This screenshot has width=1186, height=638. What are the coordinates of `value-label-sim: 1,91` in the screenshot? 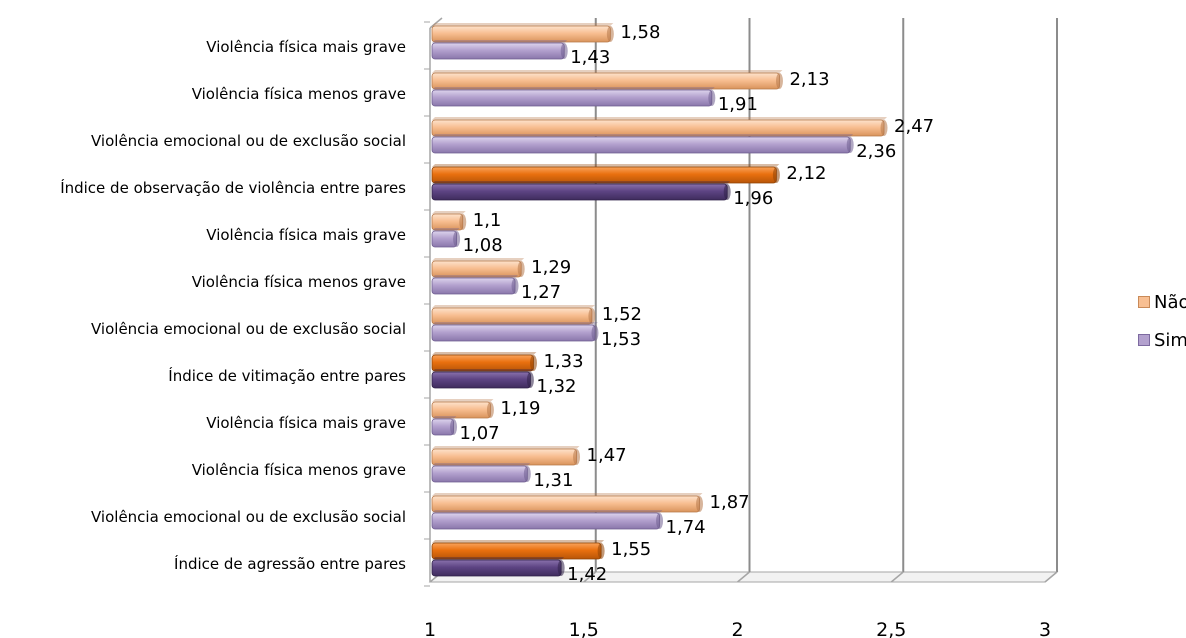 It's located at (738, 104).